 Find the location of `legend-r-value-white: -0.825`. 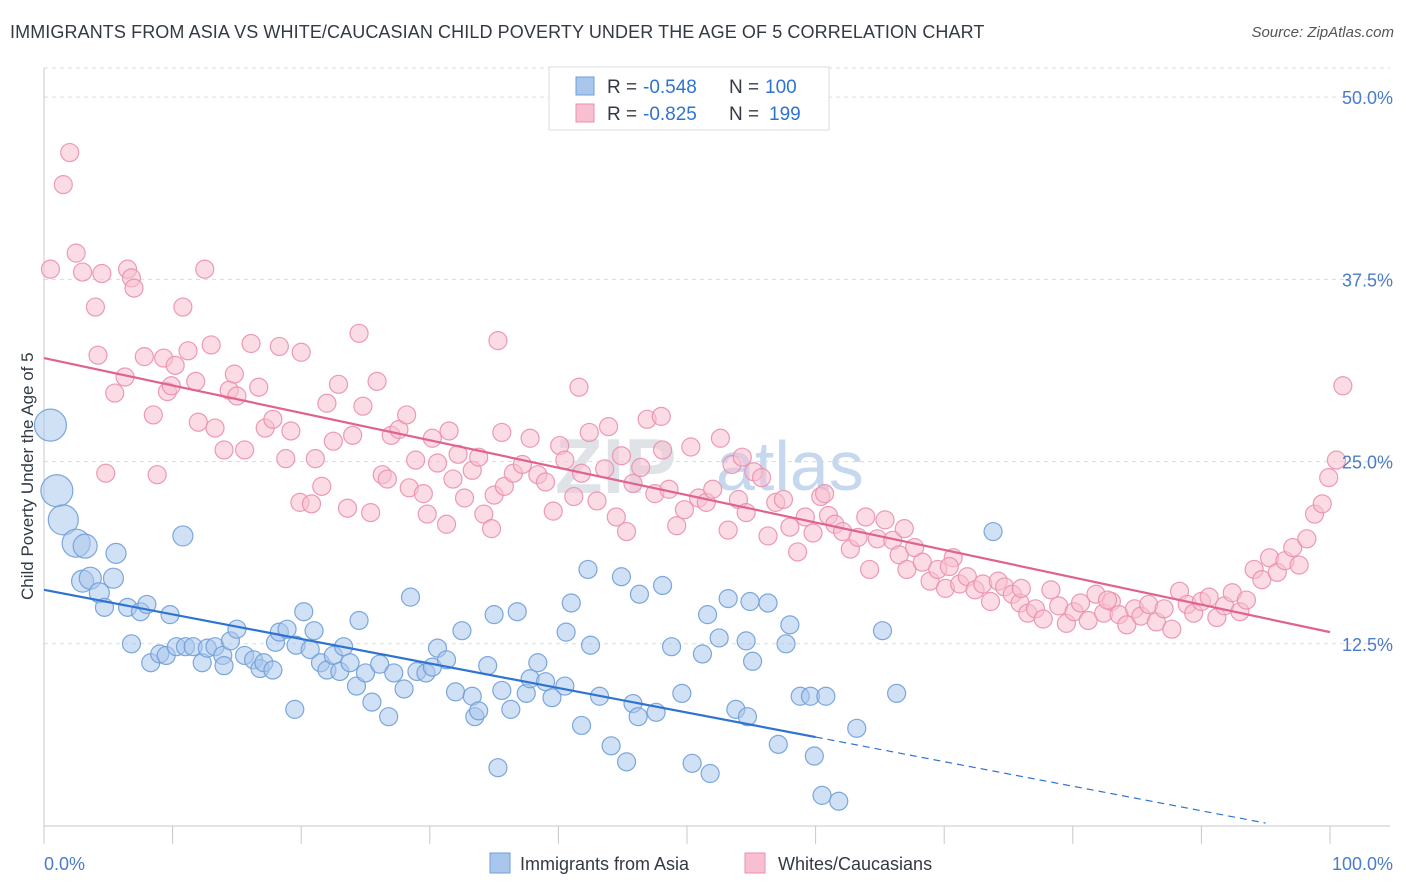

legend-r-value-white: -0.825 is located at coordinates (670, 114).